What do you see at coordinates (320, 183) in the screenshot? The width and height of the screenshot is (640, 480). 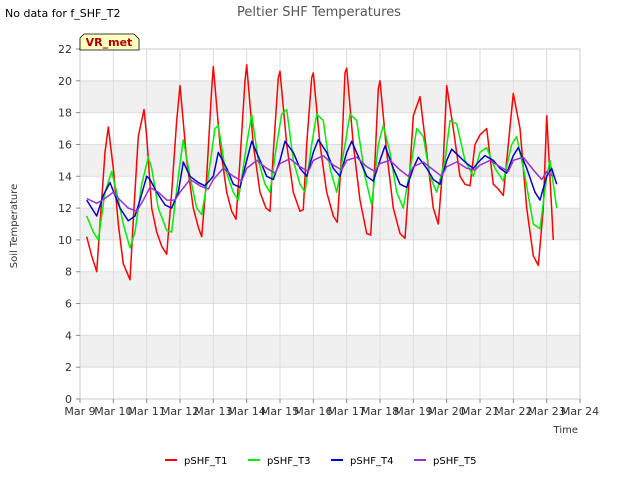 I see `series-line-pSHF_T5` at bounding box center [320, 183].